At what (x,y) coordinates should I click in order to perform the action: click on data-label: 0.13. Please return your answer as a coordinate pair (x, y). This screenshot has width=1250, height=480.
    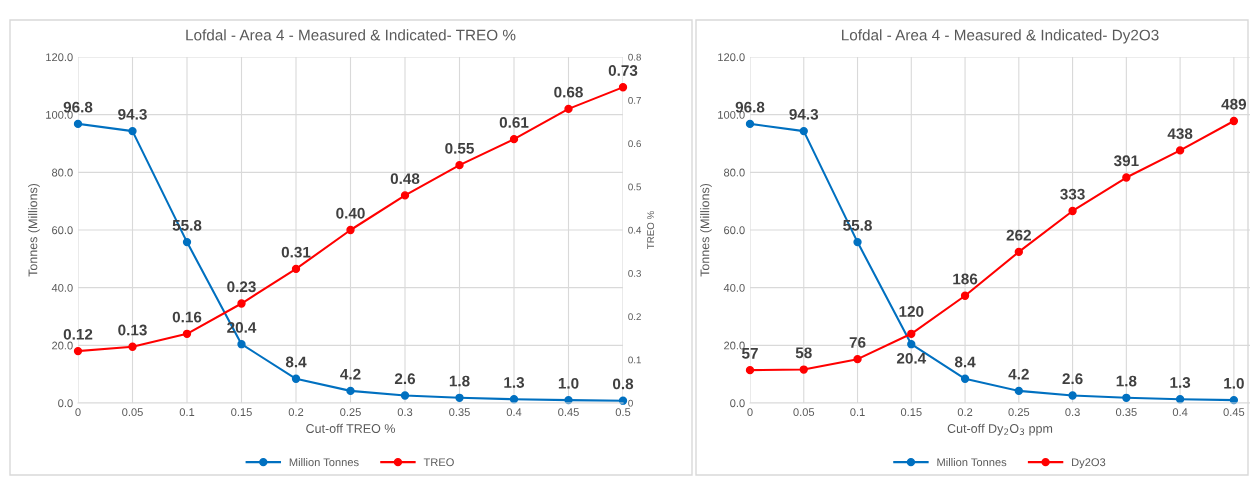
    Looking at the image, I should click on (132, 330).